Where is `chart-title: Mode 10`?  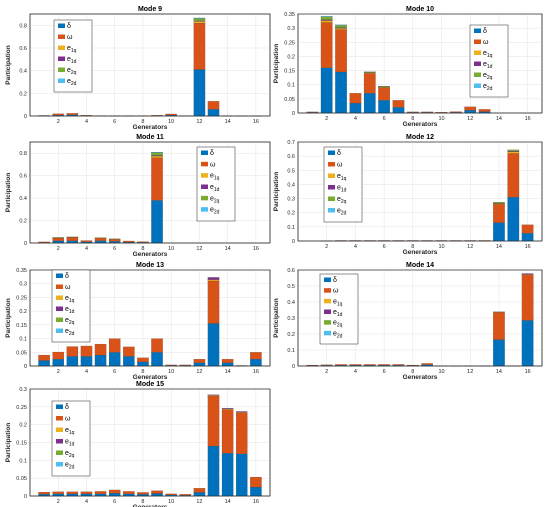
chart-title: Mode 10 is located at coordinates (420, 9).